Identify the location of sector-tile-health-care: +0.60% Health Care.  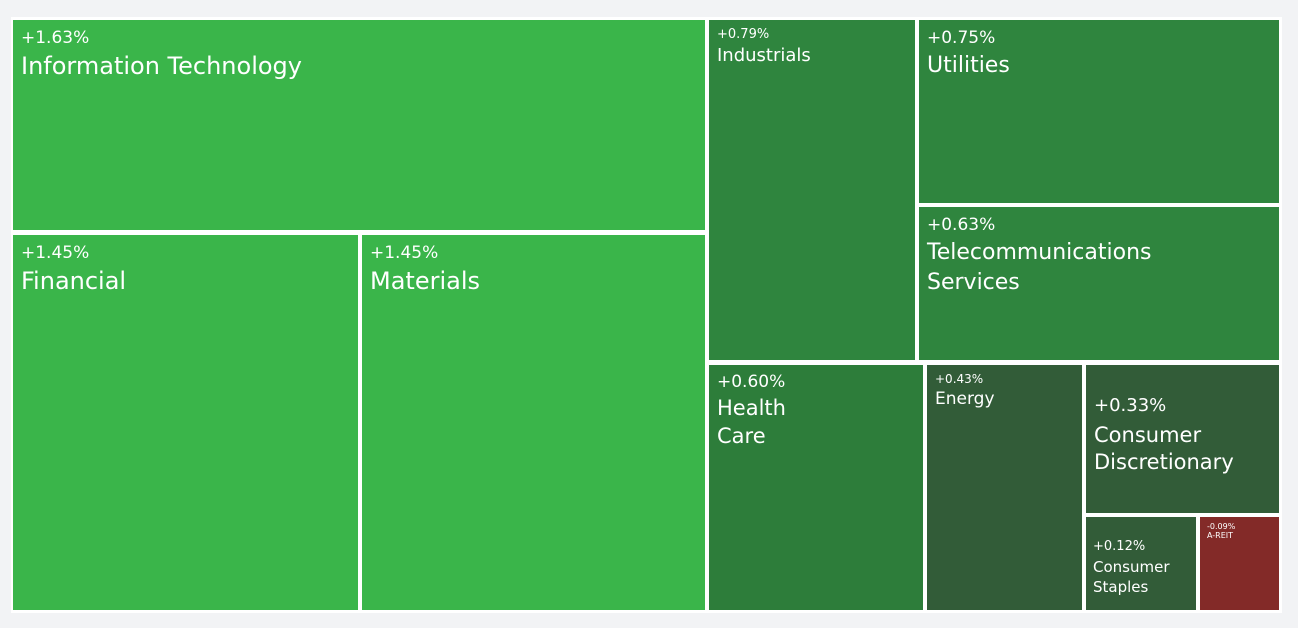
(816, 487).